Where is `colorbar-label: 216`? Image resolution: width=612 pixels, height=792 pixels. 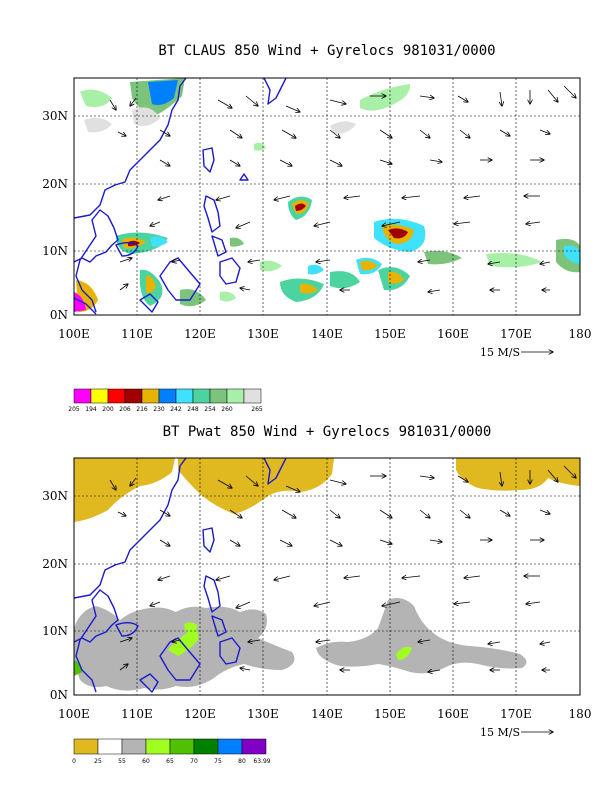
colorbar-label: 216 is located at coordinates (142, 409).